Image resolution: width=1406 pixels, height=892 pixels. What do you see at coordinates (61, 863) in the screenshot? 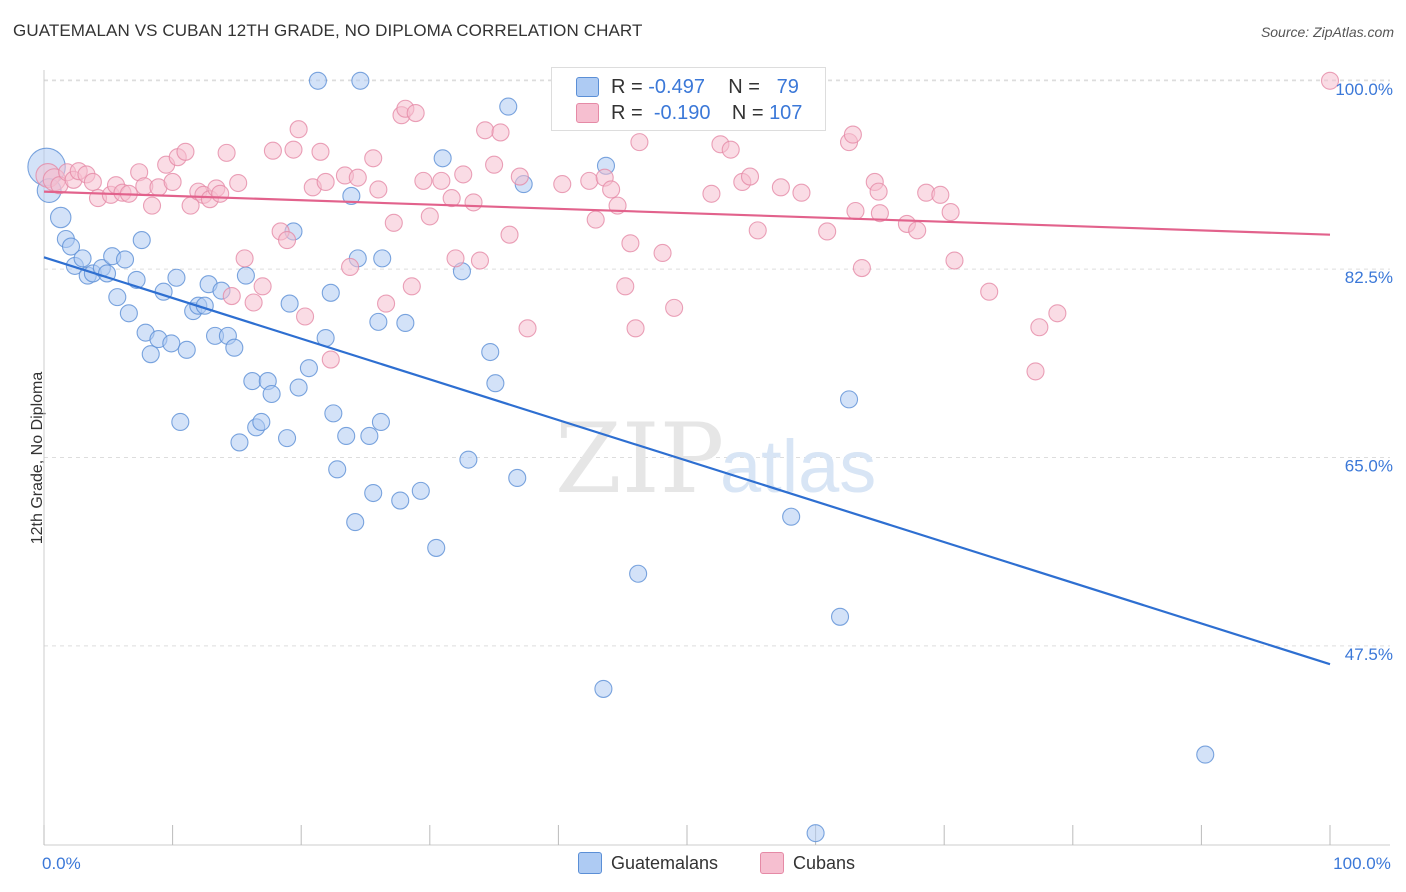
I see `x-tick-label: 0.0%` at bounding box center [61, 863].